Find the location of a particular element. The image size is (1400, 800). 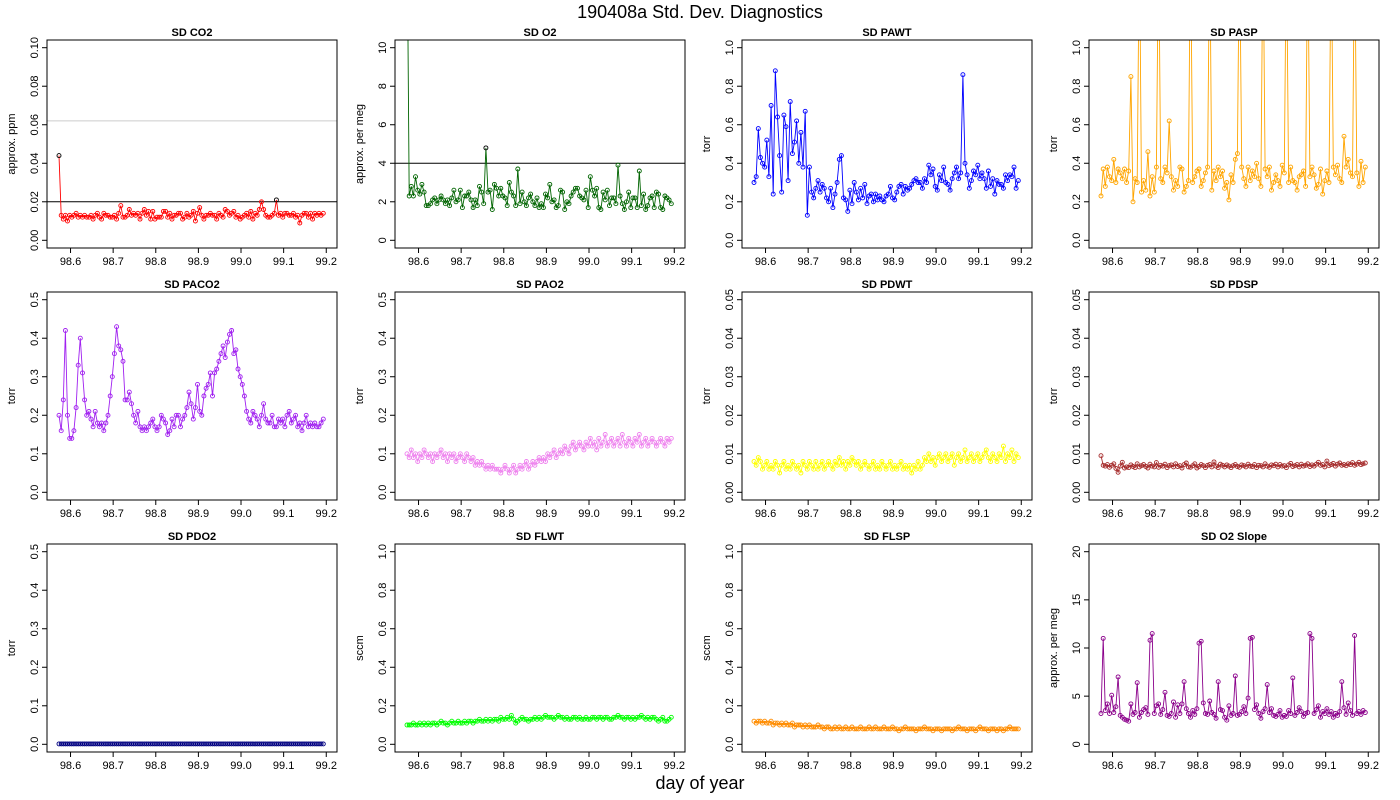

y-tick-label: 20 is located at coordinates (1077, 552).